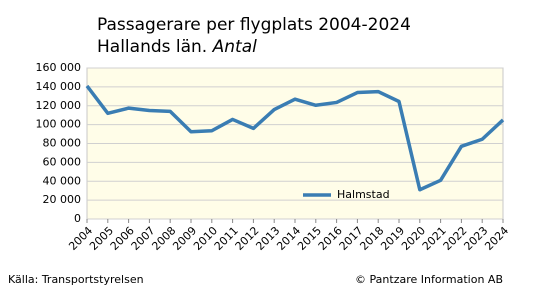 The image size is (534, 297). What do you see at coordinates (234, 47) in the screenshot?
I see `unit: Antal` at bounding box center [234, 47].